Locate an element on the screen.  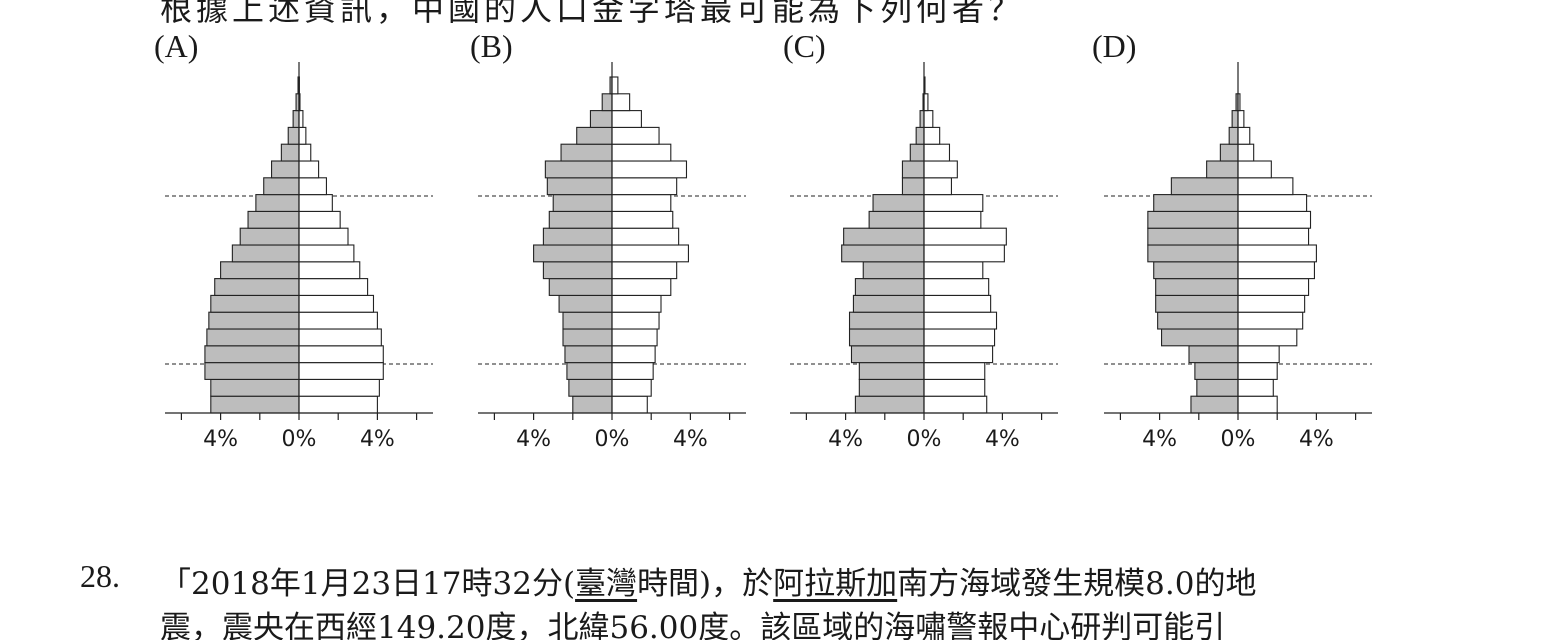
option-b-label: (B) is located at coordinates (491, 46).